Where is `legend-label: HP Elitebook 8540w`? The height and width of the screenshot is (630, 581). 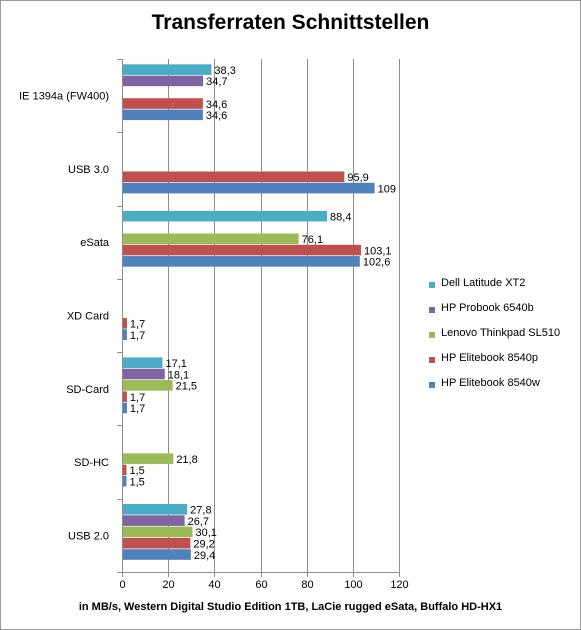 legend-label: HP Elitebook 8540w is located at coordinates (490, 383).